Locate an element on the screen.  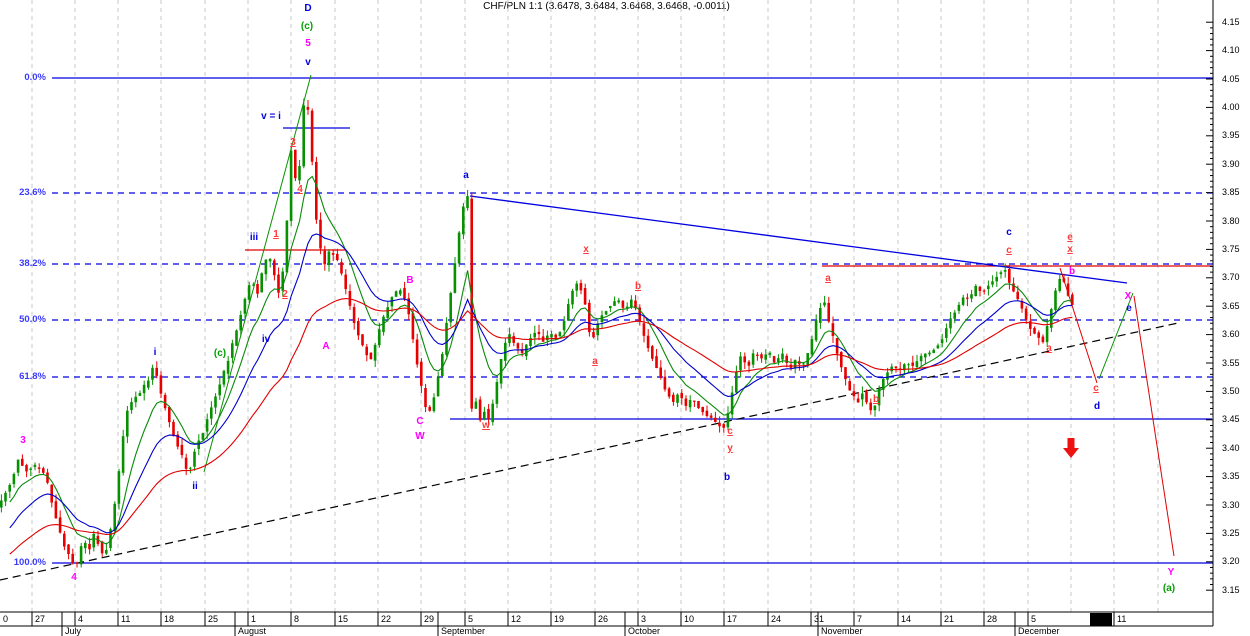
forecast-up is located at coordinates (1116, 336).